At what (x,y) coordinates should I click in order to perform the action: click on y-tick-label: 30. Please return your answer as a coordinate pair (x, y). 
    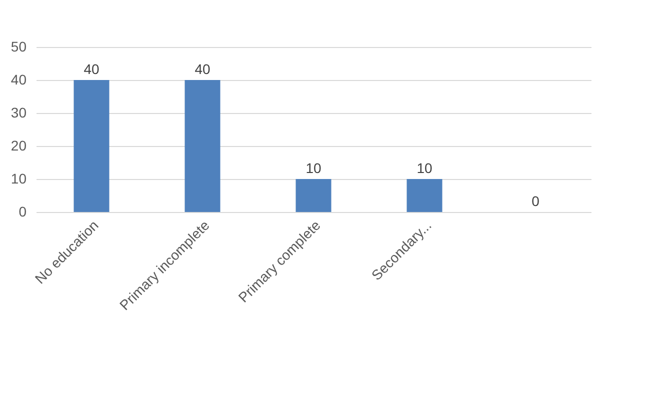
    Looking at the image, I should click on (18, 112).